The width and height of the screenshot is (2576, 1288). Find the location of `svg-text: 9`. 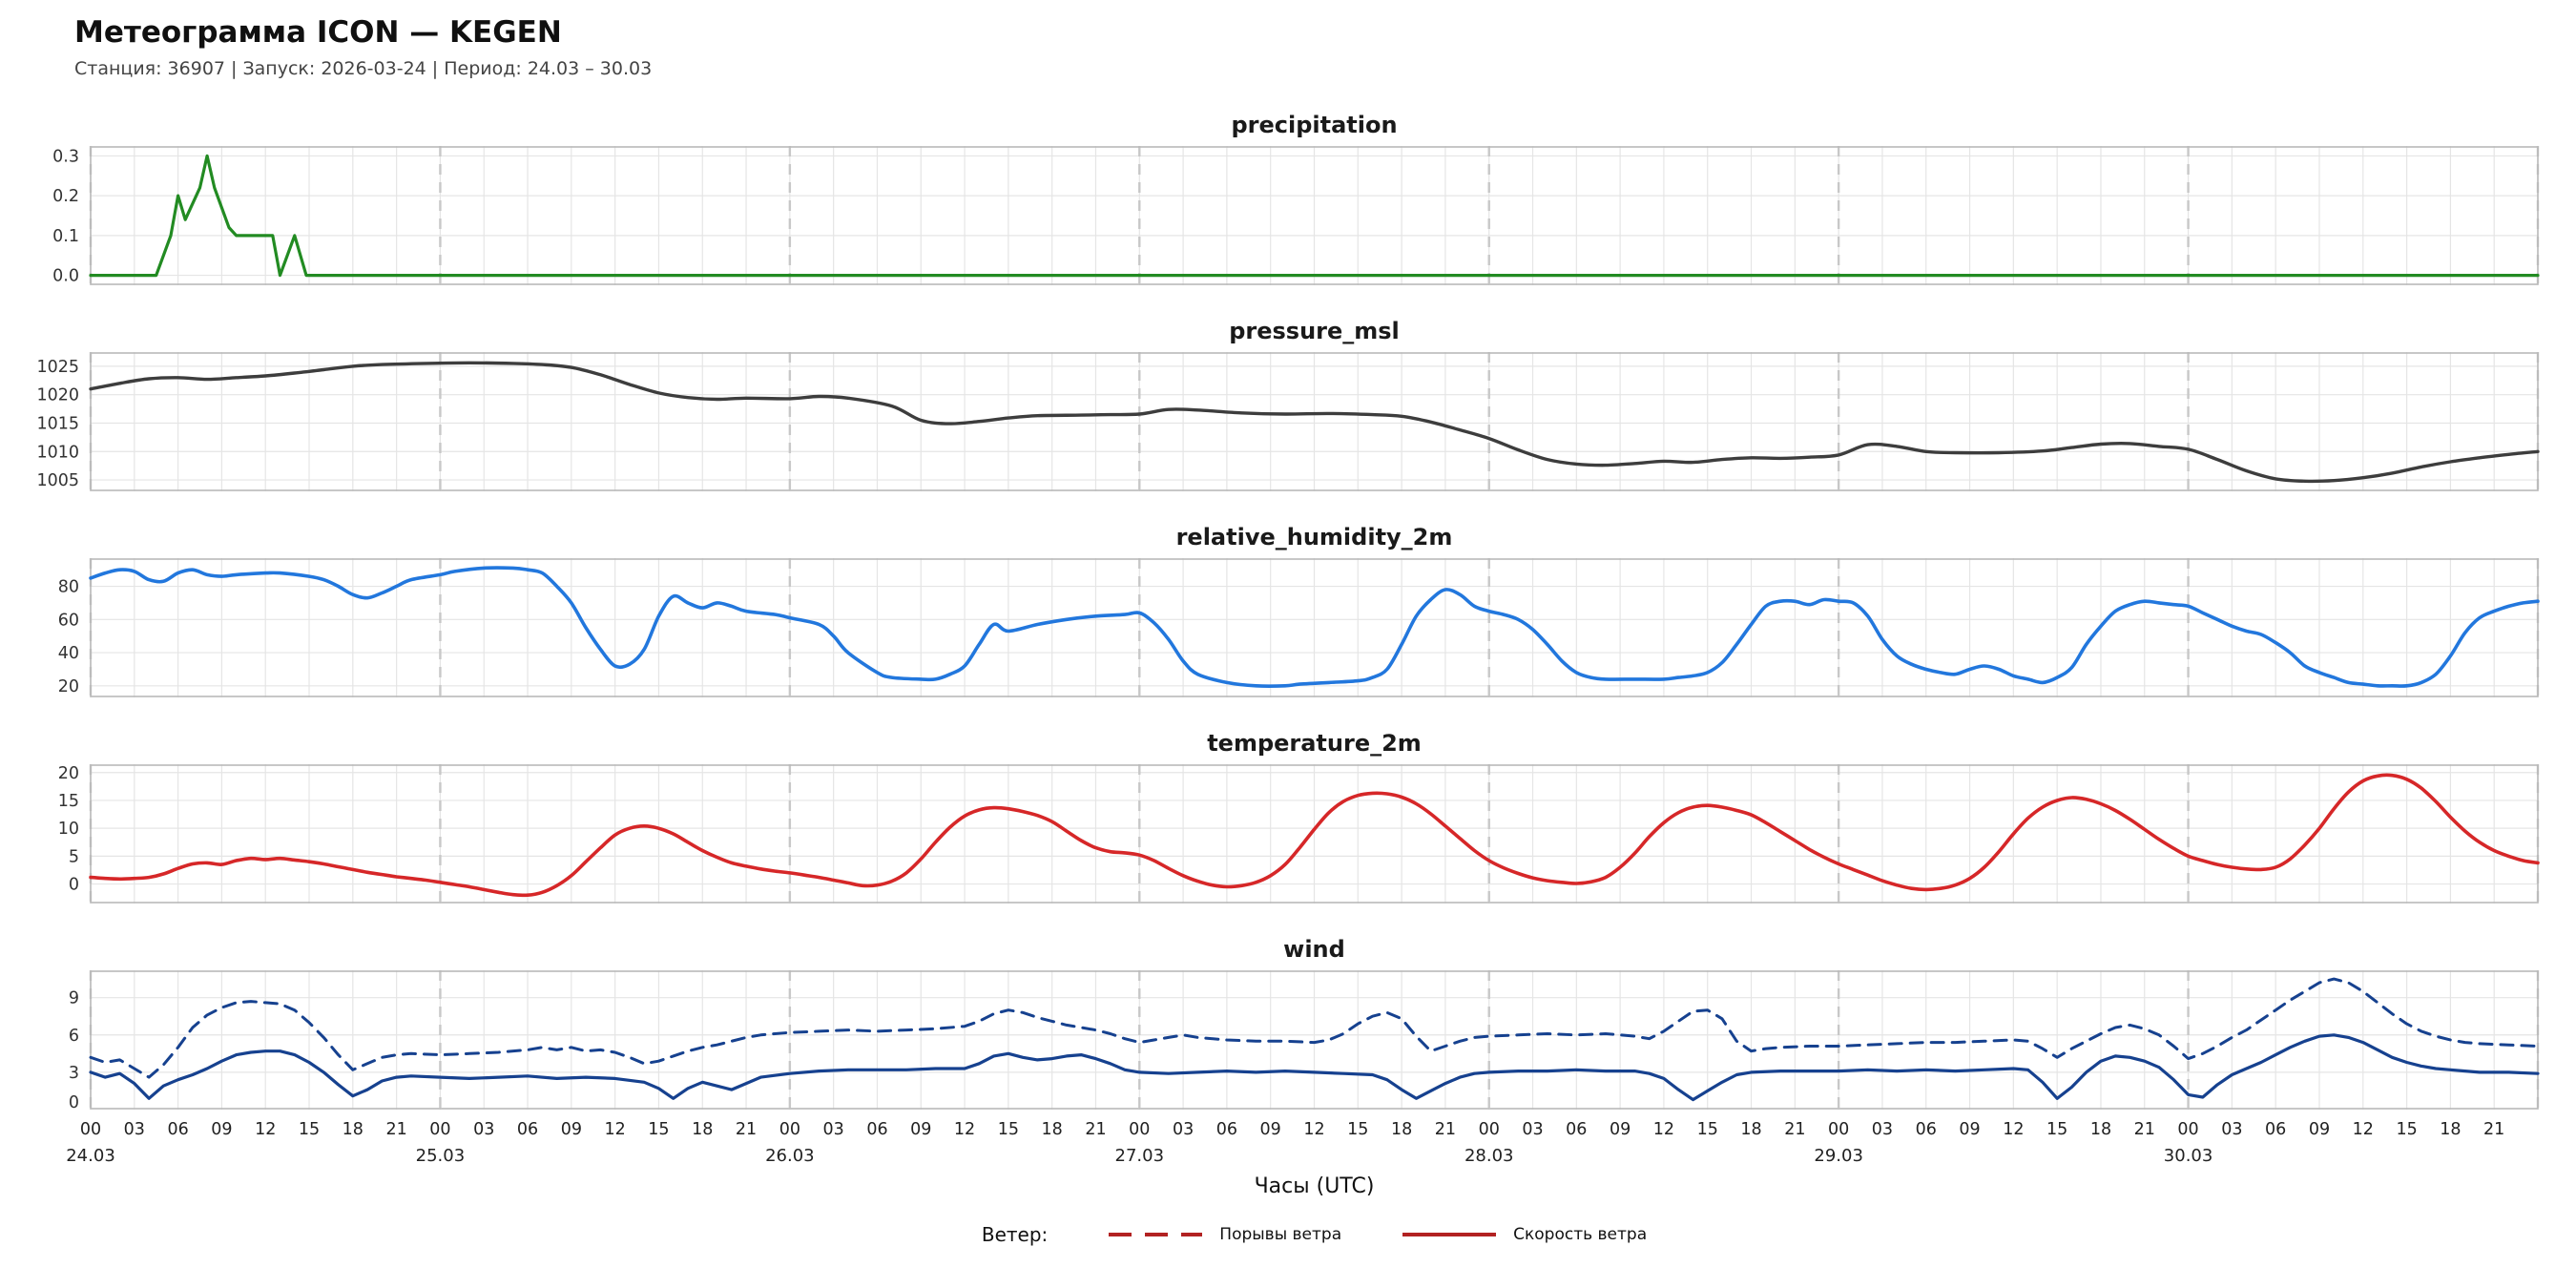

svg-text: 9 is located at coordinates (74, 998).